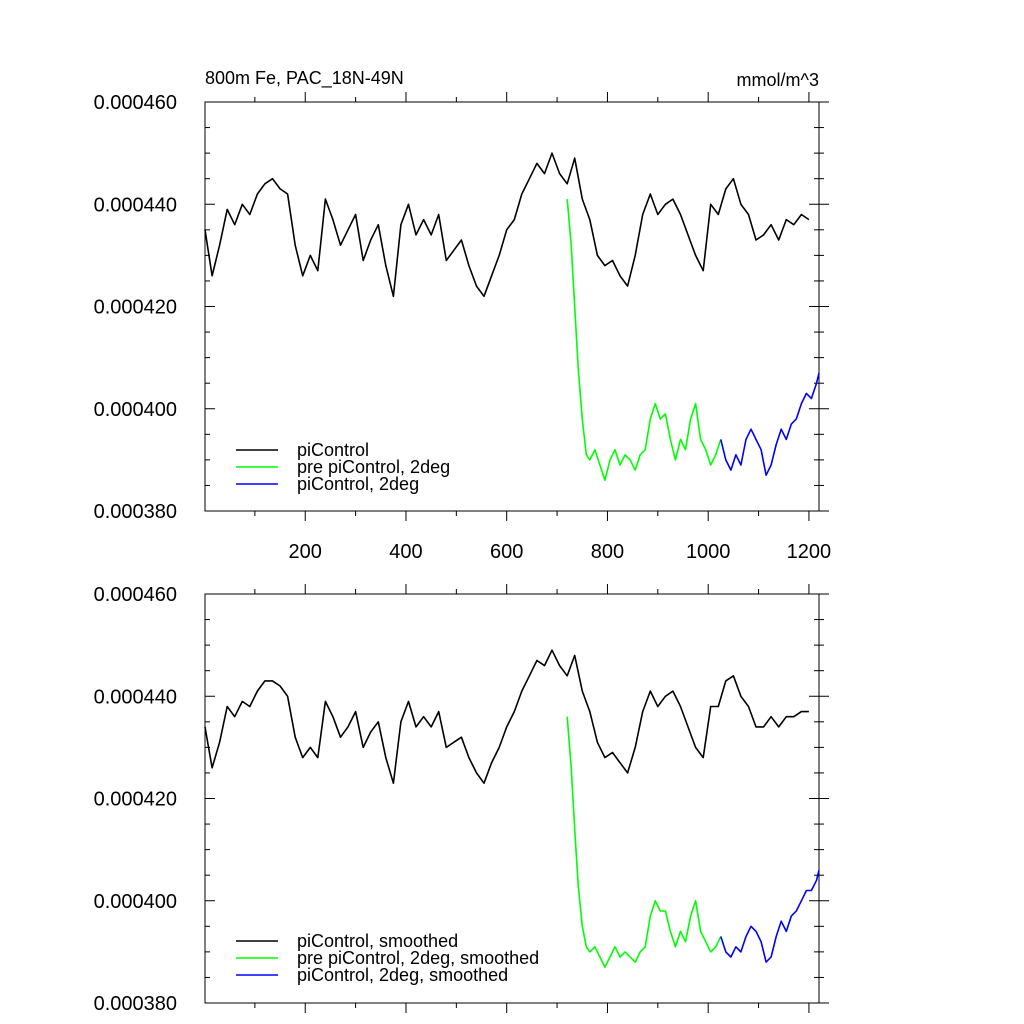 This screenshot has height=1024, width=1024. I want to click on x-tick-label: 200, so click(305, 552).